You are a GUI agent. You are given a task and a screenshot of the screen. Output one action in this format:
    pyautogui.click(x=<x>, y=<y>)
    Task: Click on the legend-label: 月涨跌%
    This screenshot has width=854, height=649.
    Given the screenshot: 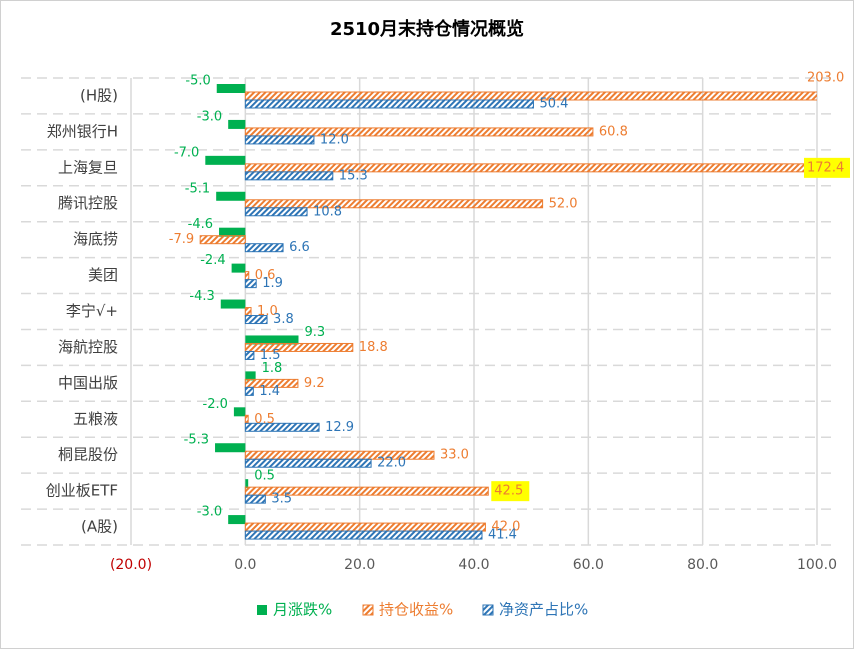 What is the action you would take?
    pyautogui.click(x=302, y=610)
    